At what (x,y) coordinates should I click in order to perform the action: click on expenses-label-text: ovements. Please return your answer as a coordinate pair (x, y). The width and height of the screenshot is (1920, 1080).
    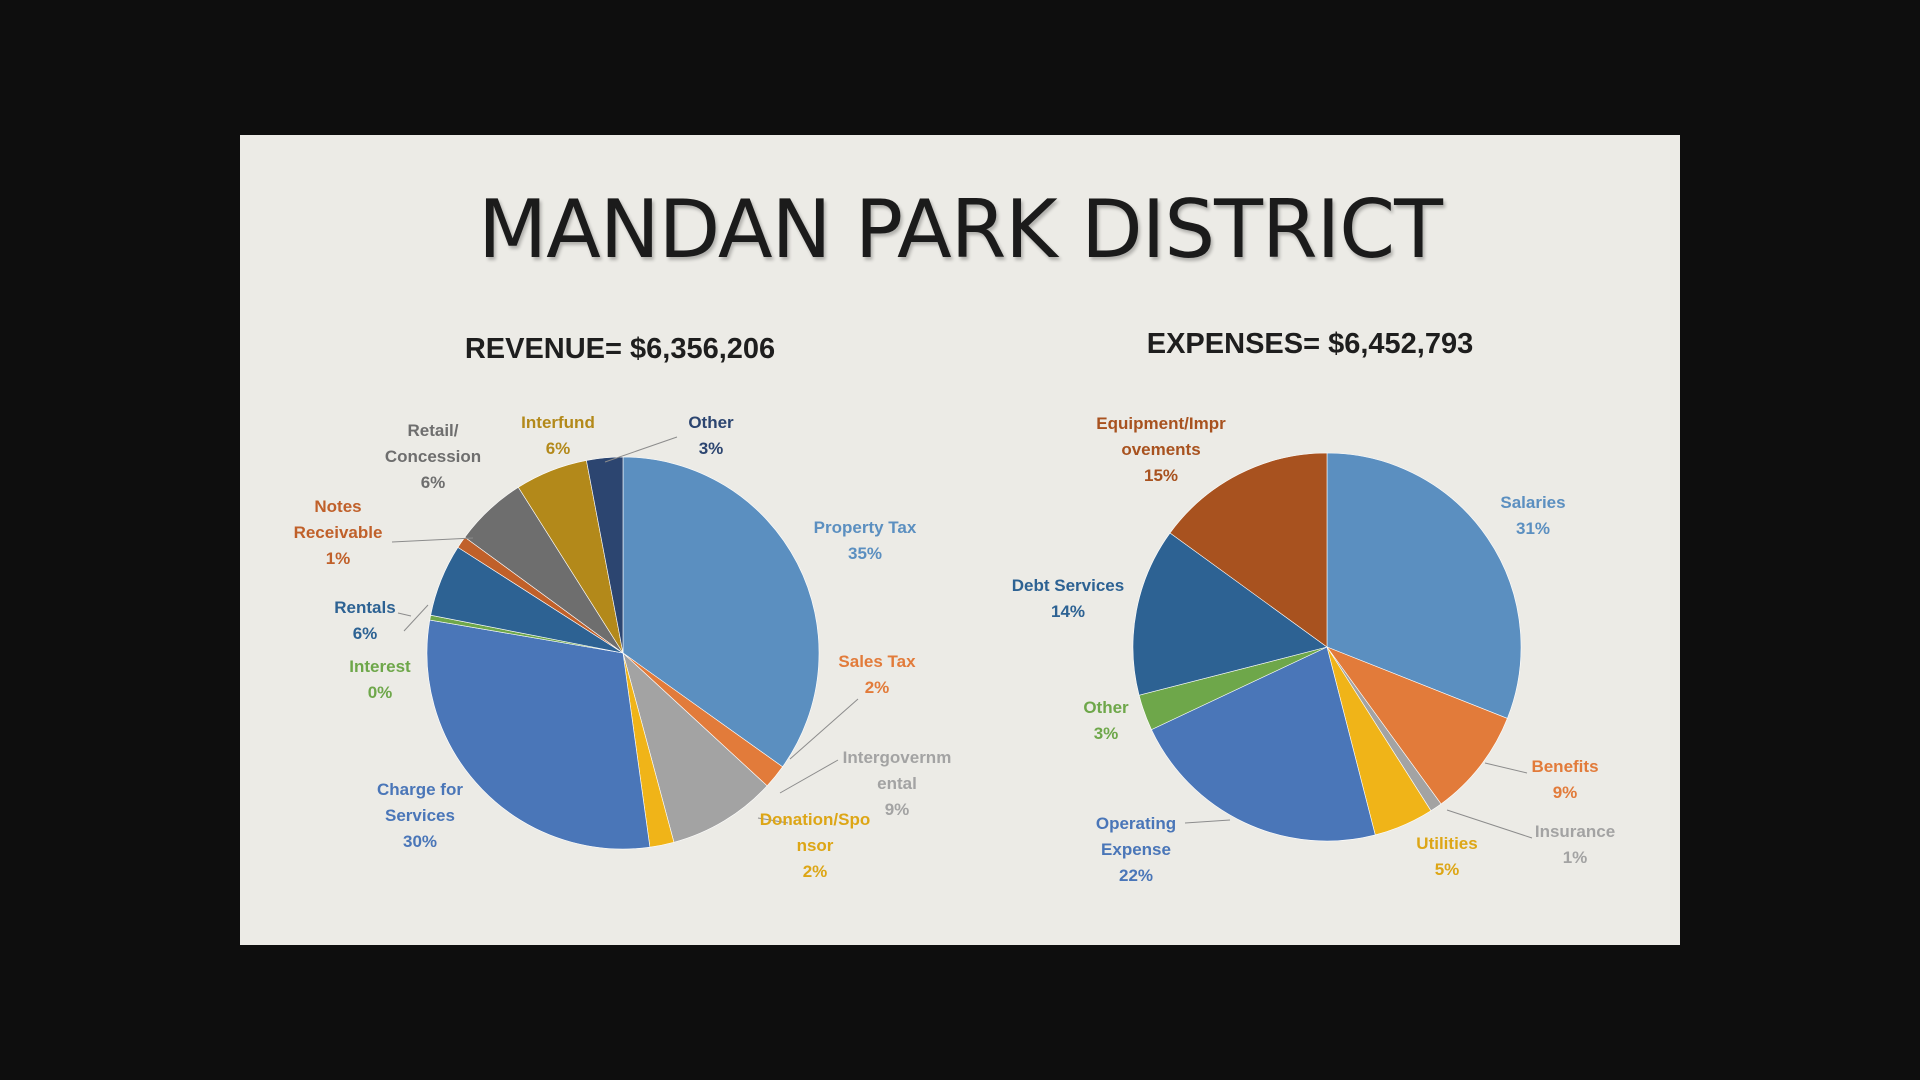
    Looking at the image, I should click on (1160, 449).